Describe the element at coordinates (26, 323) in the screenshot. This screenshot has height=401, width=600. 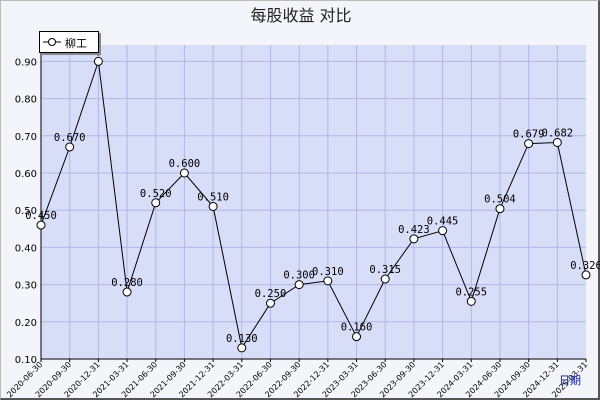
I see `y-tick-label: 0.20` at that location.